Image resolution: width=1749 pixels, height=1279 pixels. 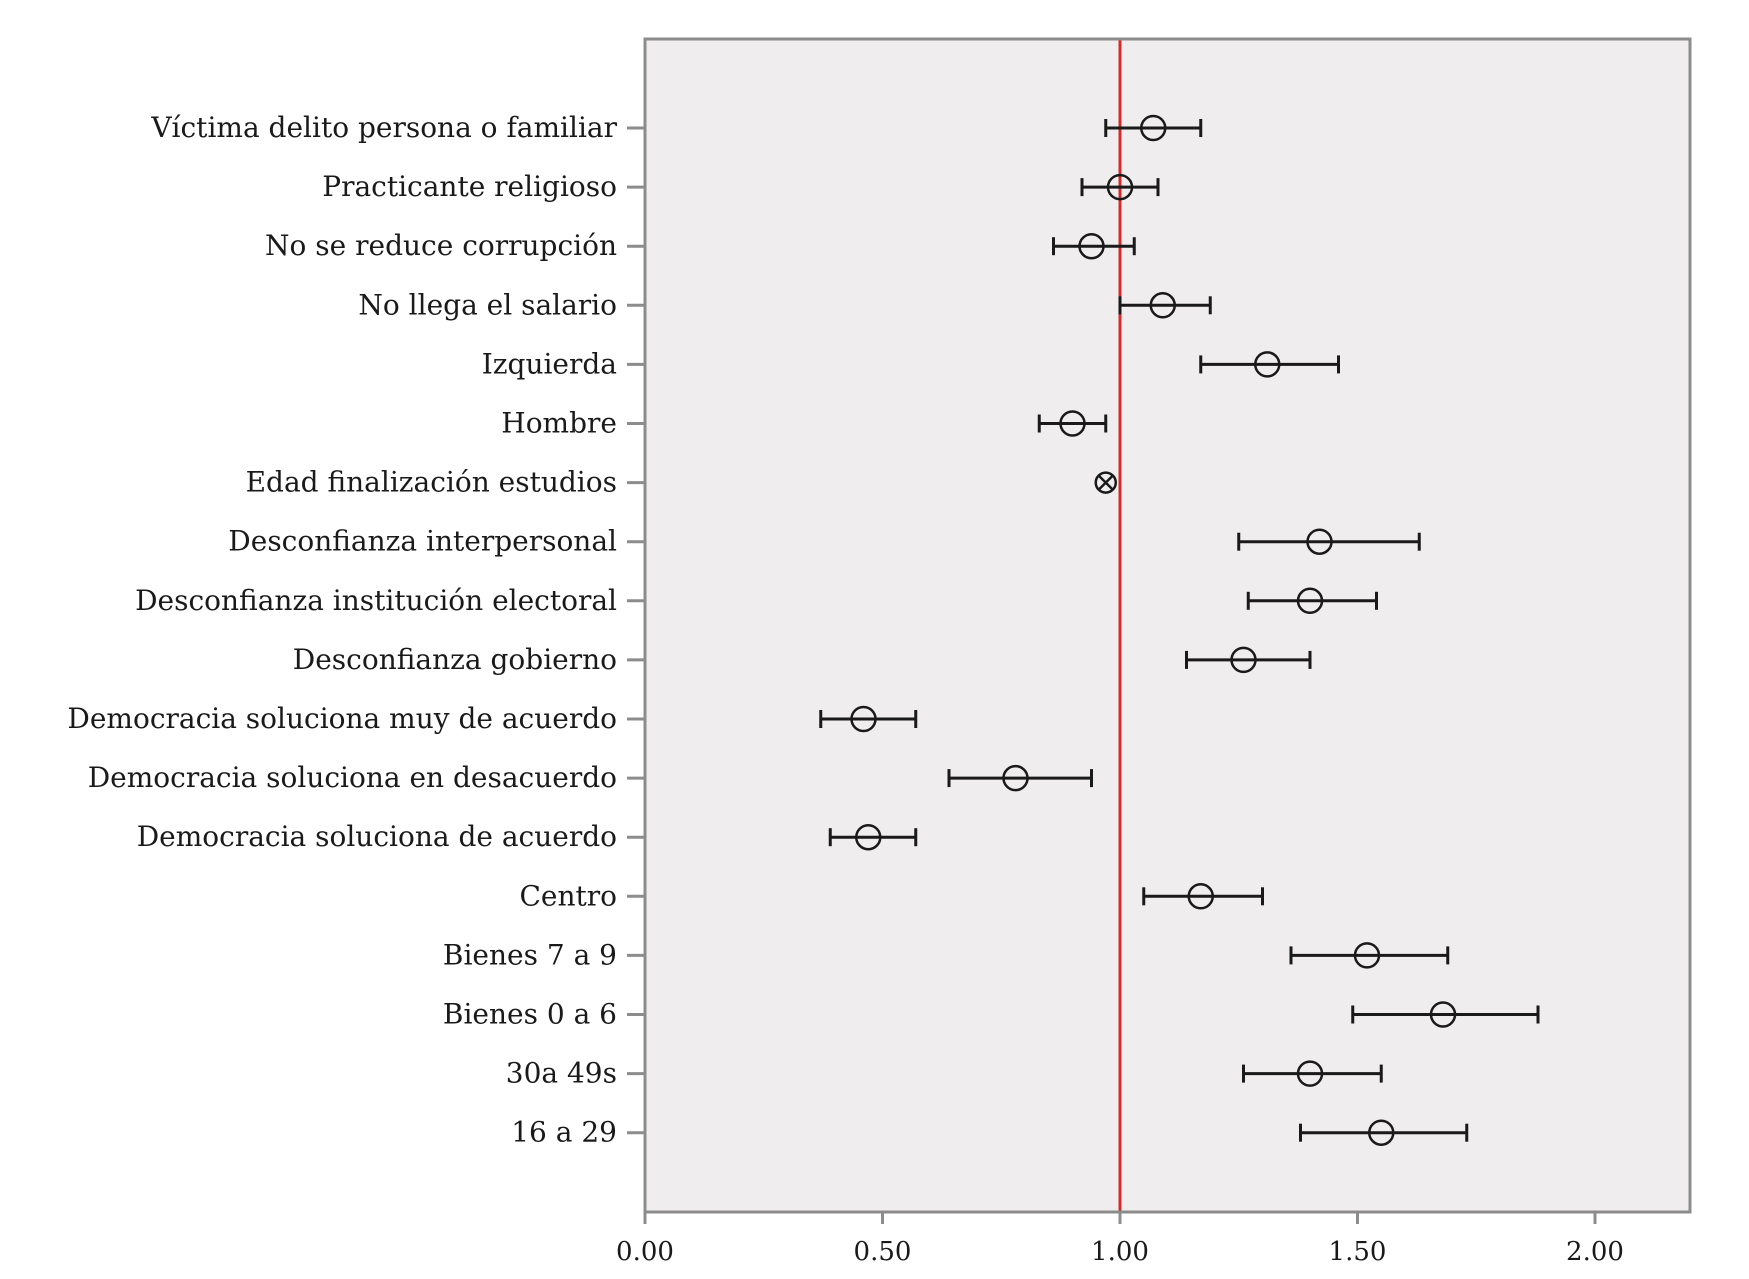 I want to click on category-label: Bienes 0 a 6, so click(x=530, y=1014).